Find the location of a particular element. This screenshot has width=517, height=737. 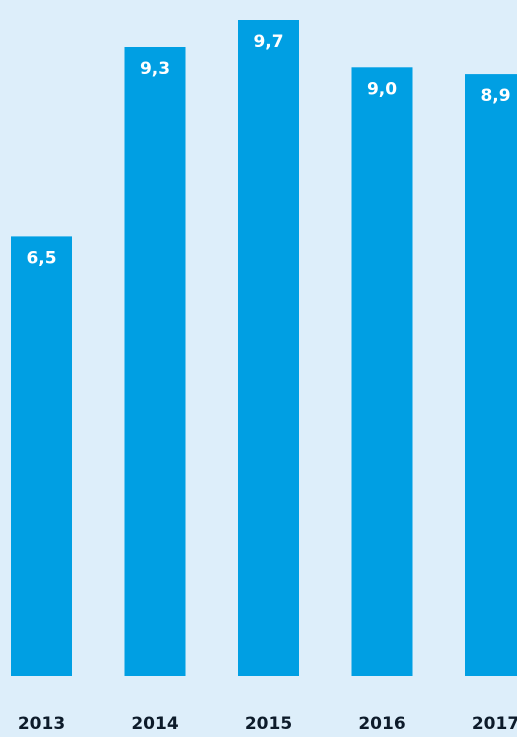

bar-2015 is located at coordinates (268, 348).